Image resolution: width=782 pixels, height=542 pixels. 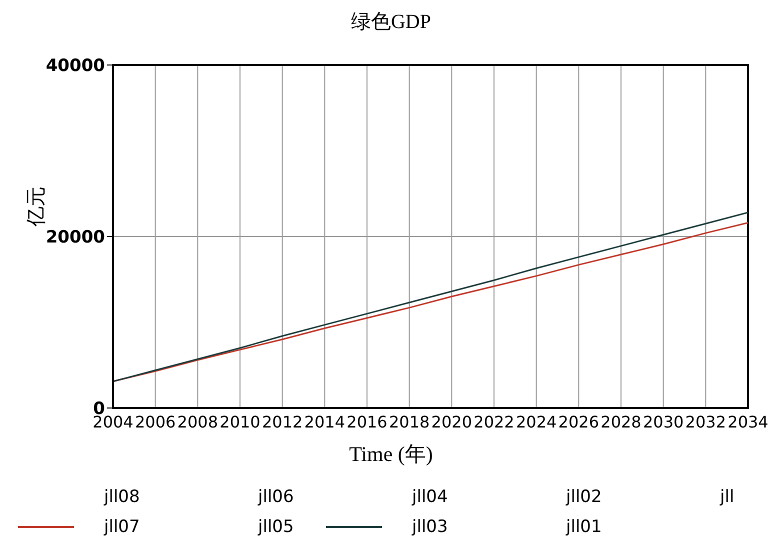 What do you see at coordinates (663, 422) in the screenshot?
I see `x-tick-label: 2030` at bounding box center [663, 422].